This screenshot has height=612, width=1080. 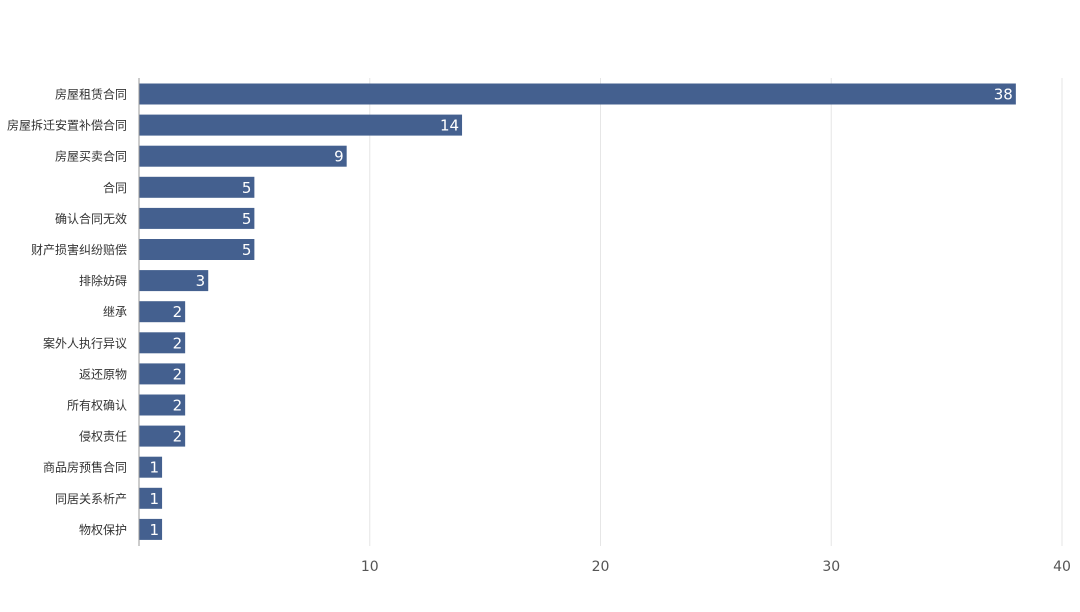 I want to click on category-label: 房屋买卖合同, so click(x=91, y=156).